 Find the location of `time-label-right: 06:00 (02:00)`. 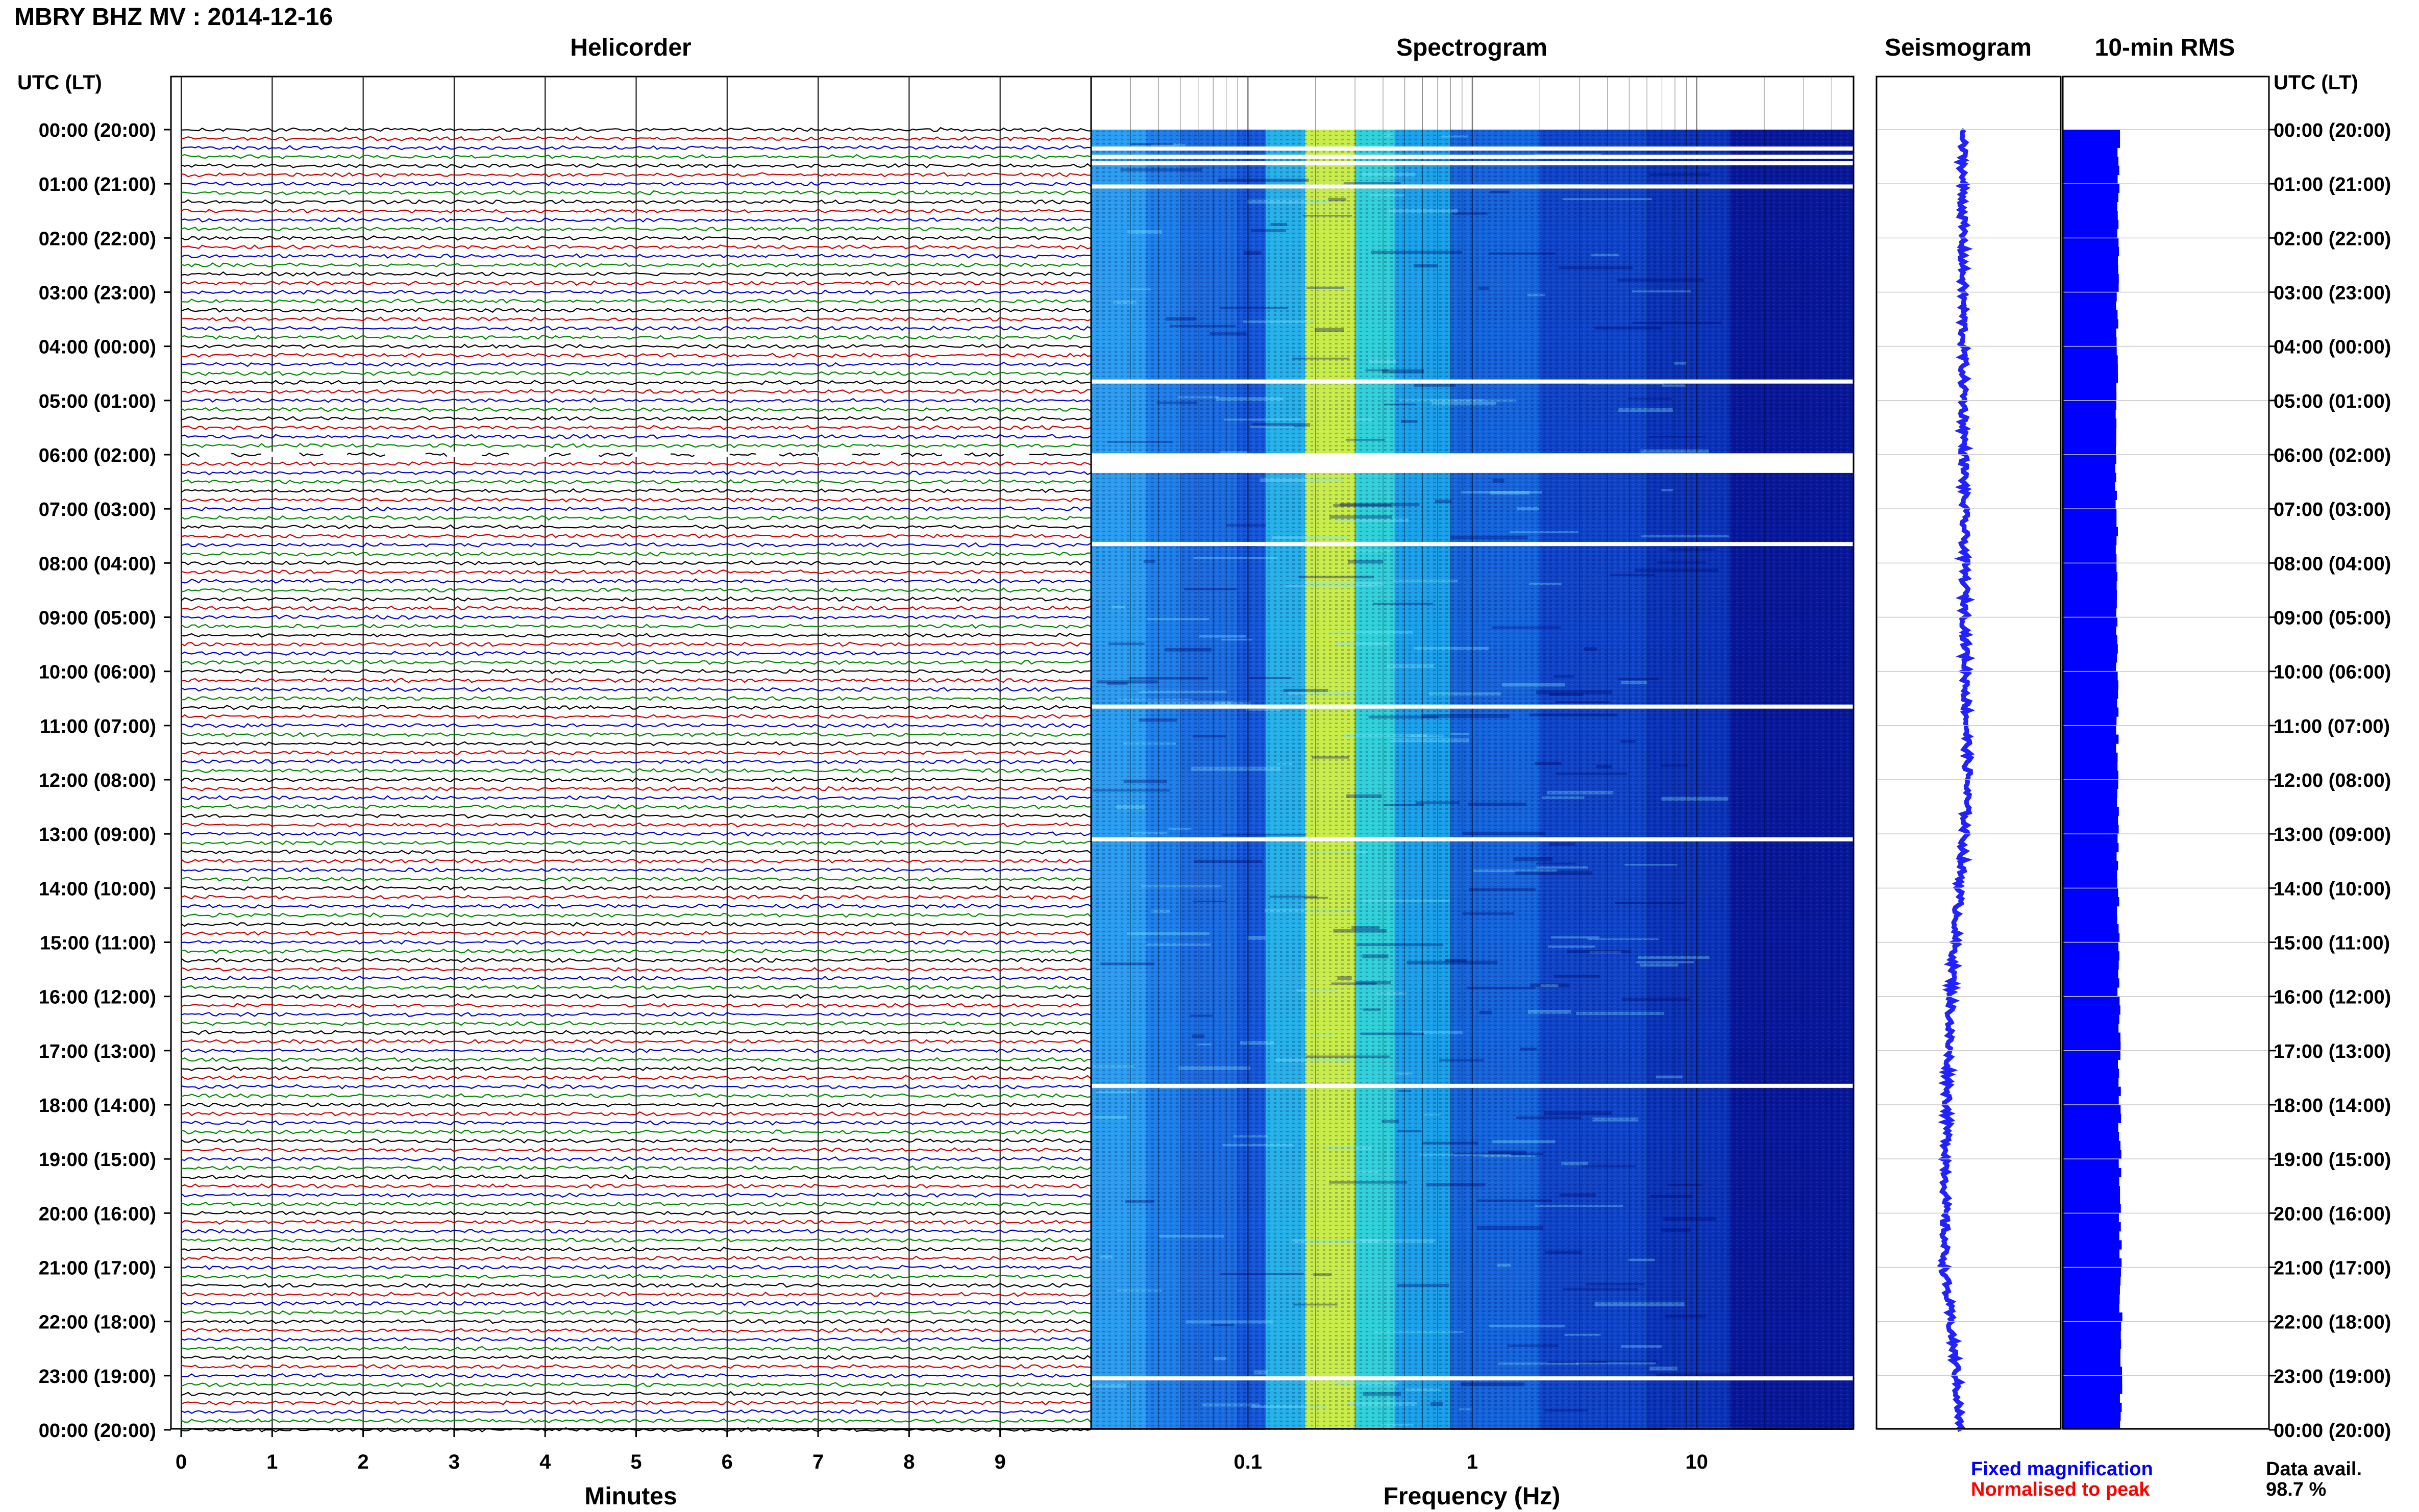

time-label-right: 06:00 (02:00) is located at coordinates (2332, 455).